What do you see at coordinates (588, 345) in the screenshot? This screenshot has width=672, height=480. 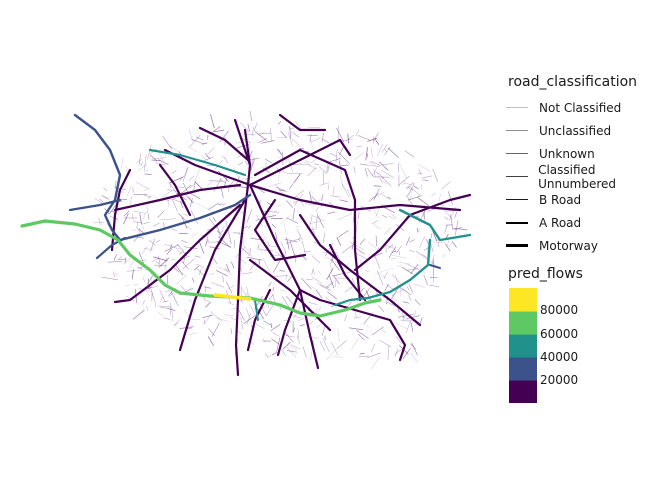 I see `pred-flows-colorbar-legend: 80000 60000 40000 20000` at bounding box center [588, 345].